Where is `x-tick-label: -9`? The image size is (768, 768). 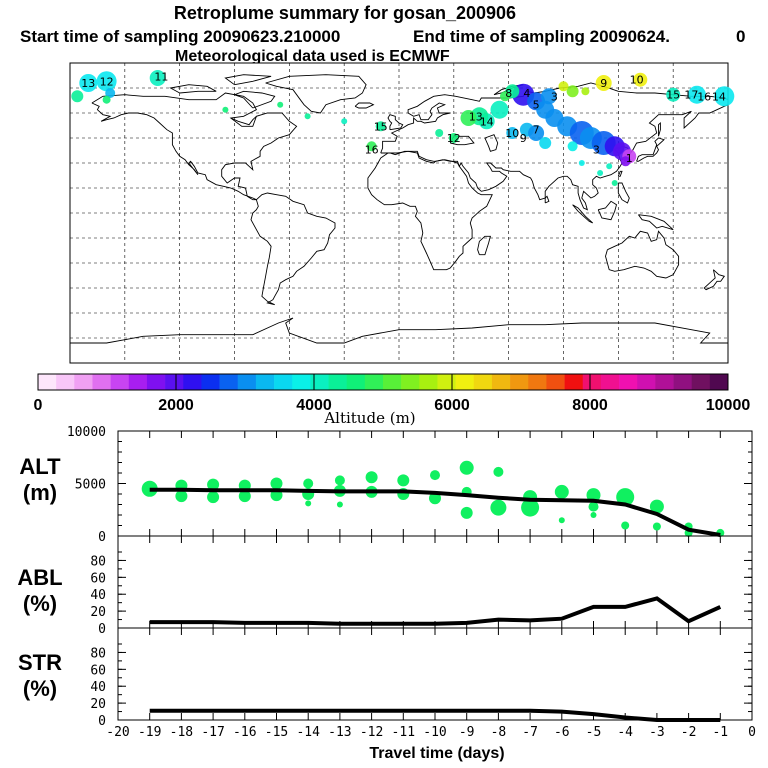
x-tick-label: -9 is located at coordinates (467, 732).